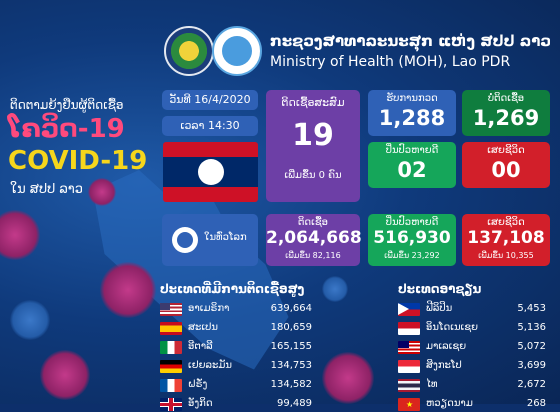 The height and width of the screenshot is (412, 560). Describe the element at coordinates (452, 327) in the screenshot. I see `asean-country-name: ອິນໂດເນເຊຍ` at that location.